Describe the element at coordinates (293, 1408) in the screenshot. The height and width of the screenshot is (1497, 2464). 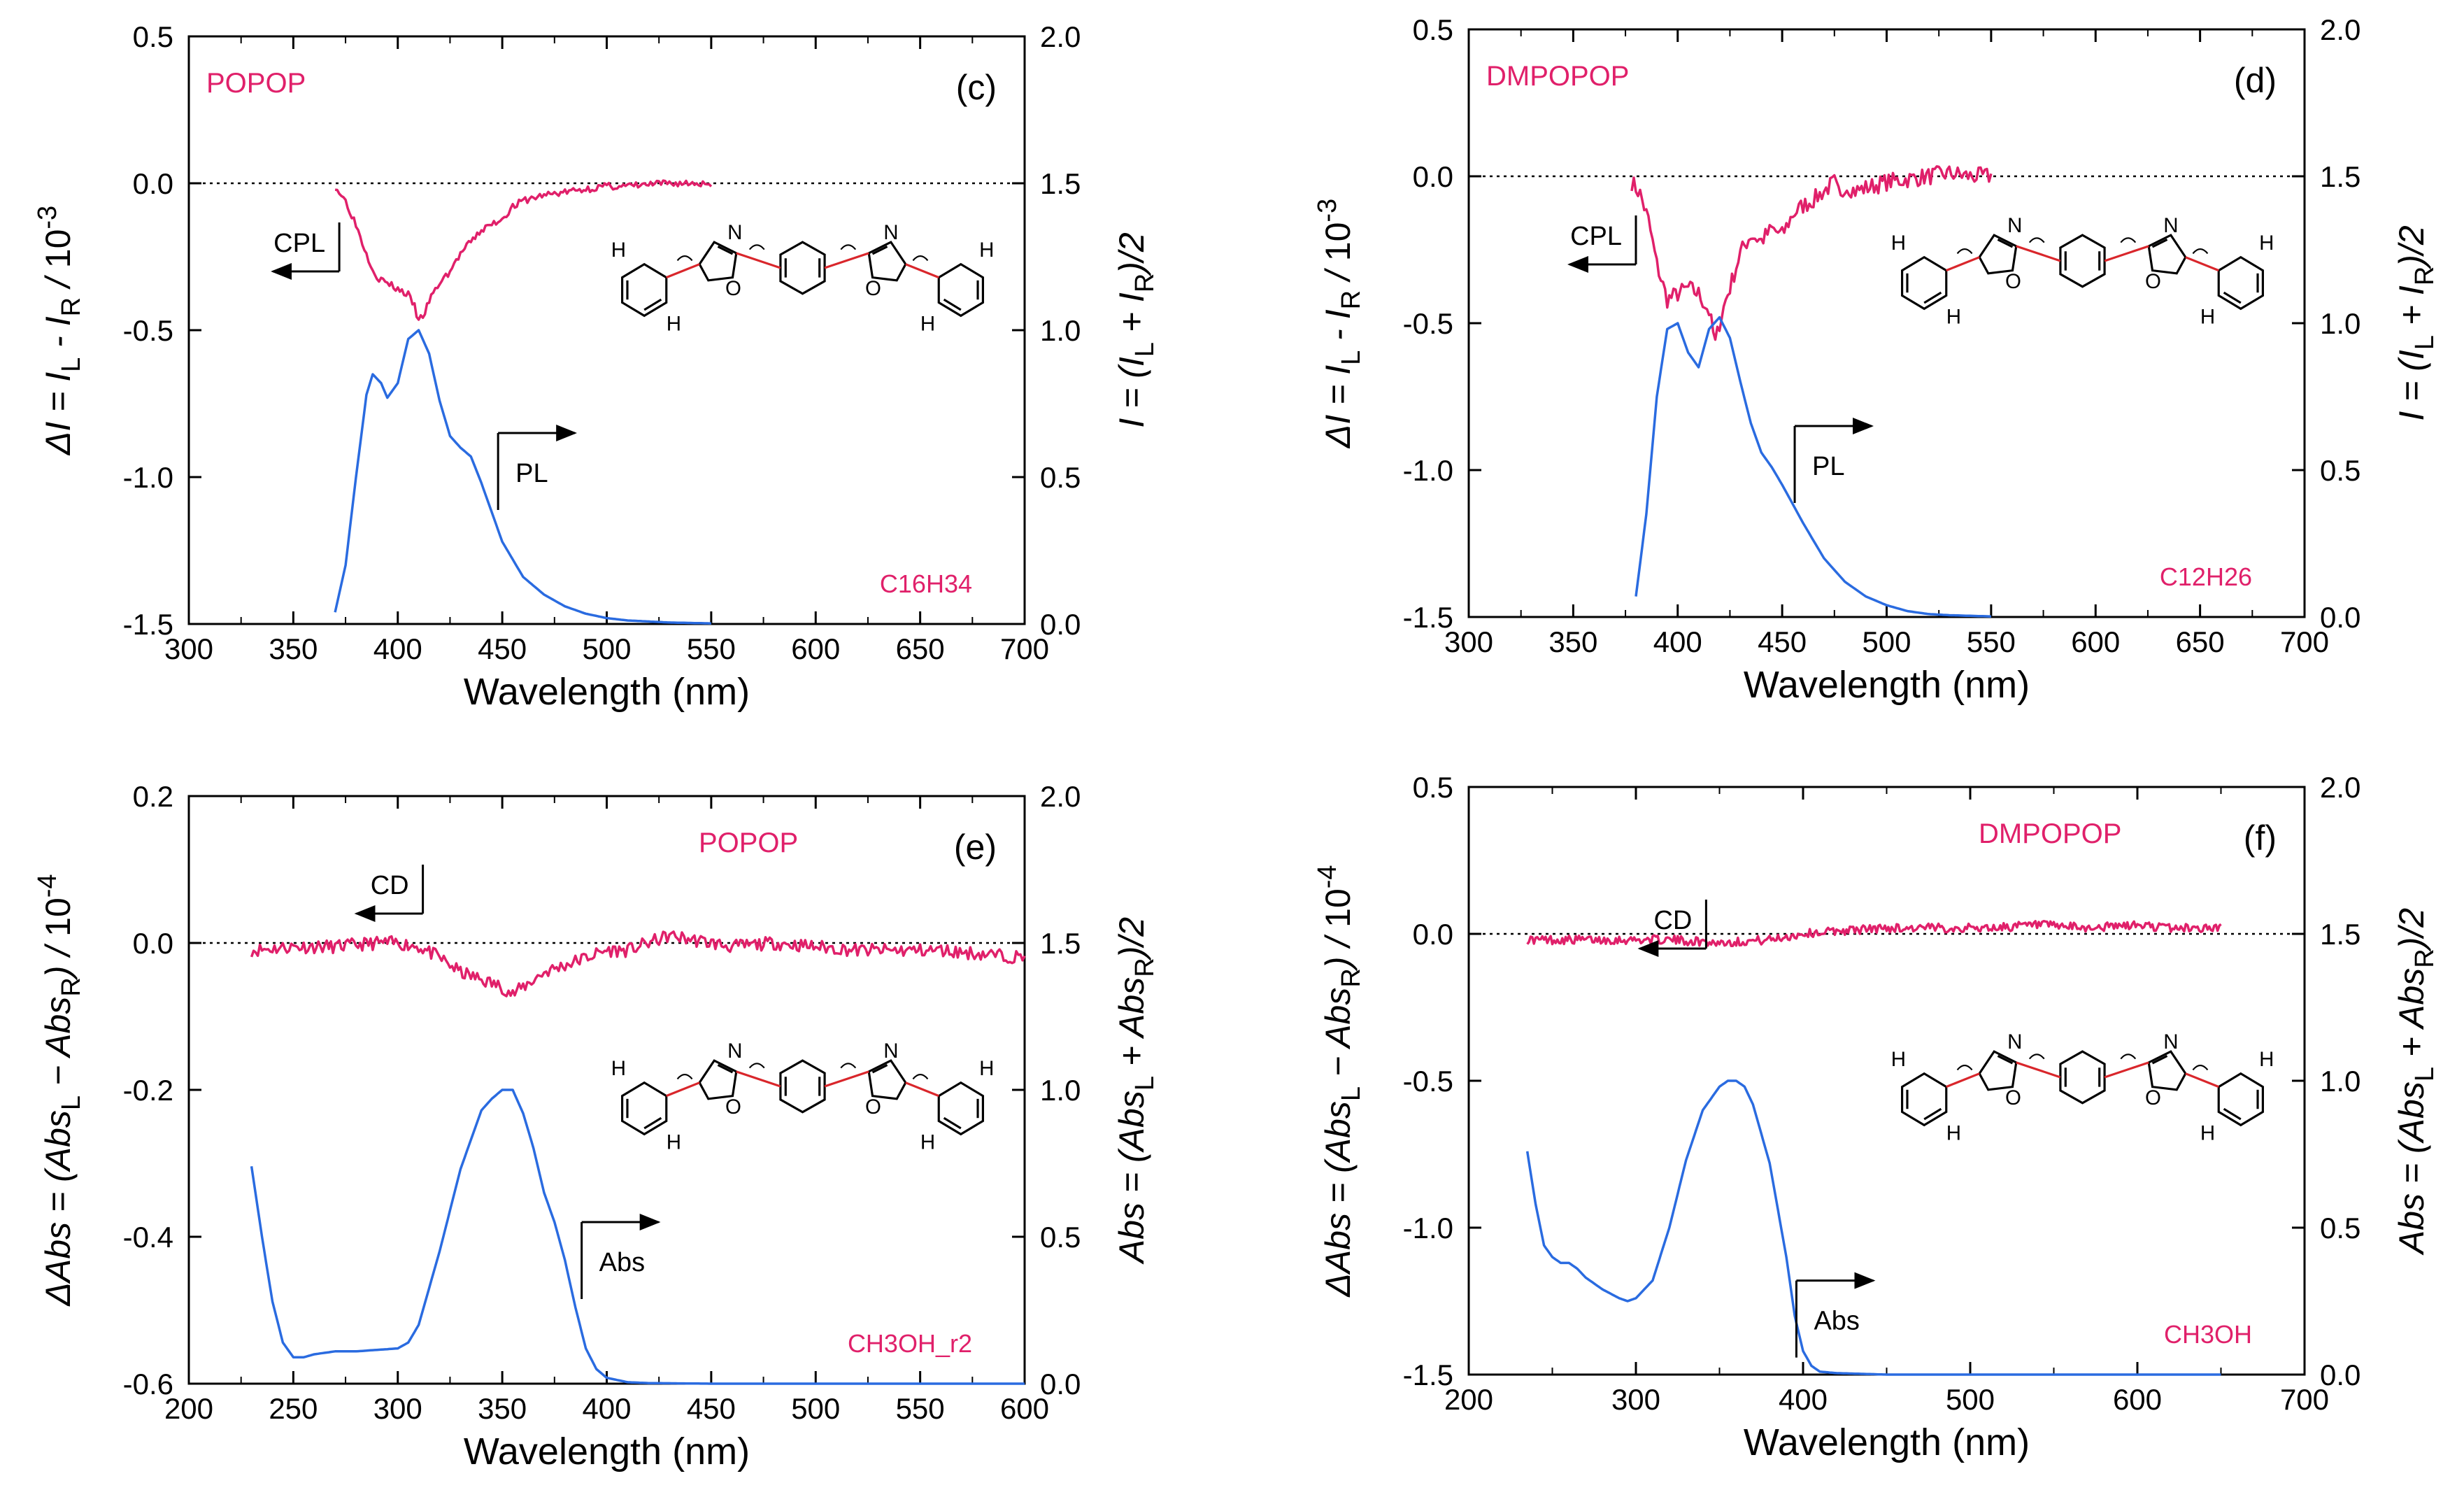
I see `x-tick-label: 250` at that location.